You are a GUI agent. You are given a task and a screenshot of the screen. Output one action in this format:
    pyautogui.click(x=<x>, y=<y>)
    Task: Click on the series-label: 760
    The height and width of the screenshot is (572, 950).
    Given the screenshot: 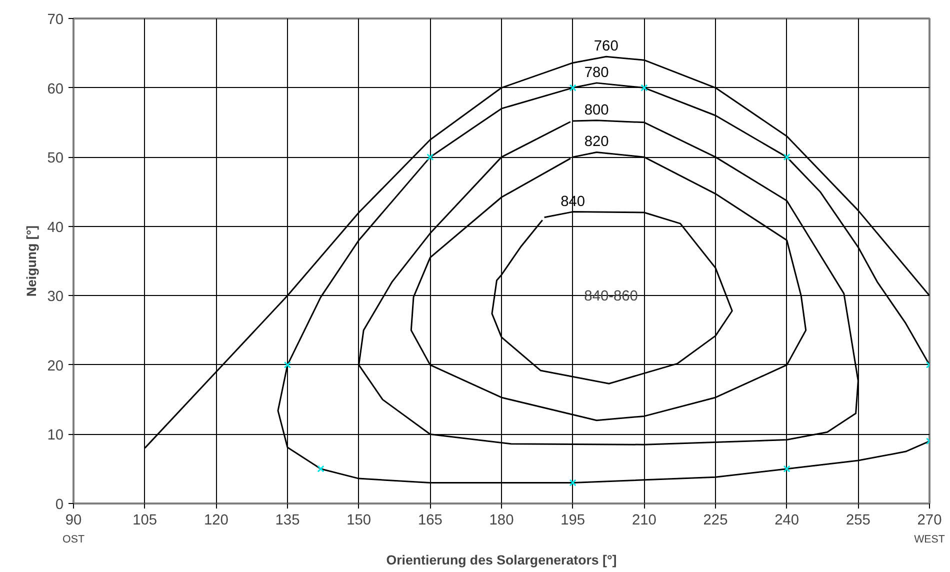 What is the action you would take?
    pyautogui.click(x=606, y=46)
    